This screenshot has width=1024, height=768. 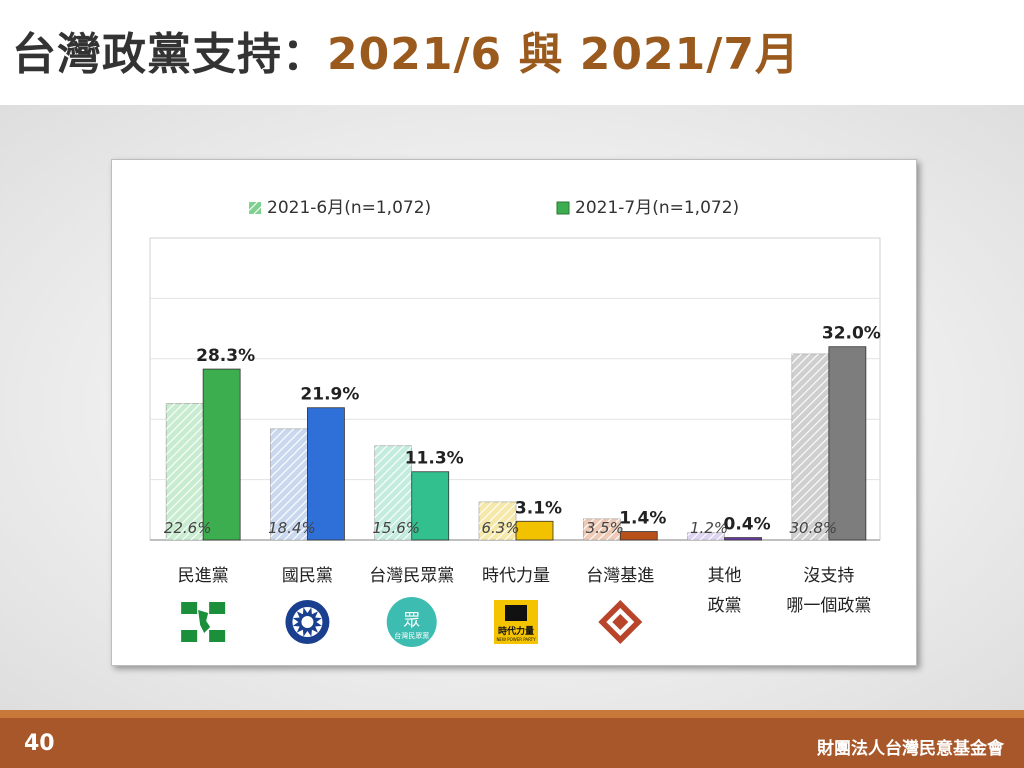 I want to click on data-label-jun: 30.8%, so click(x=814, y=528).